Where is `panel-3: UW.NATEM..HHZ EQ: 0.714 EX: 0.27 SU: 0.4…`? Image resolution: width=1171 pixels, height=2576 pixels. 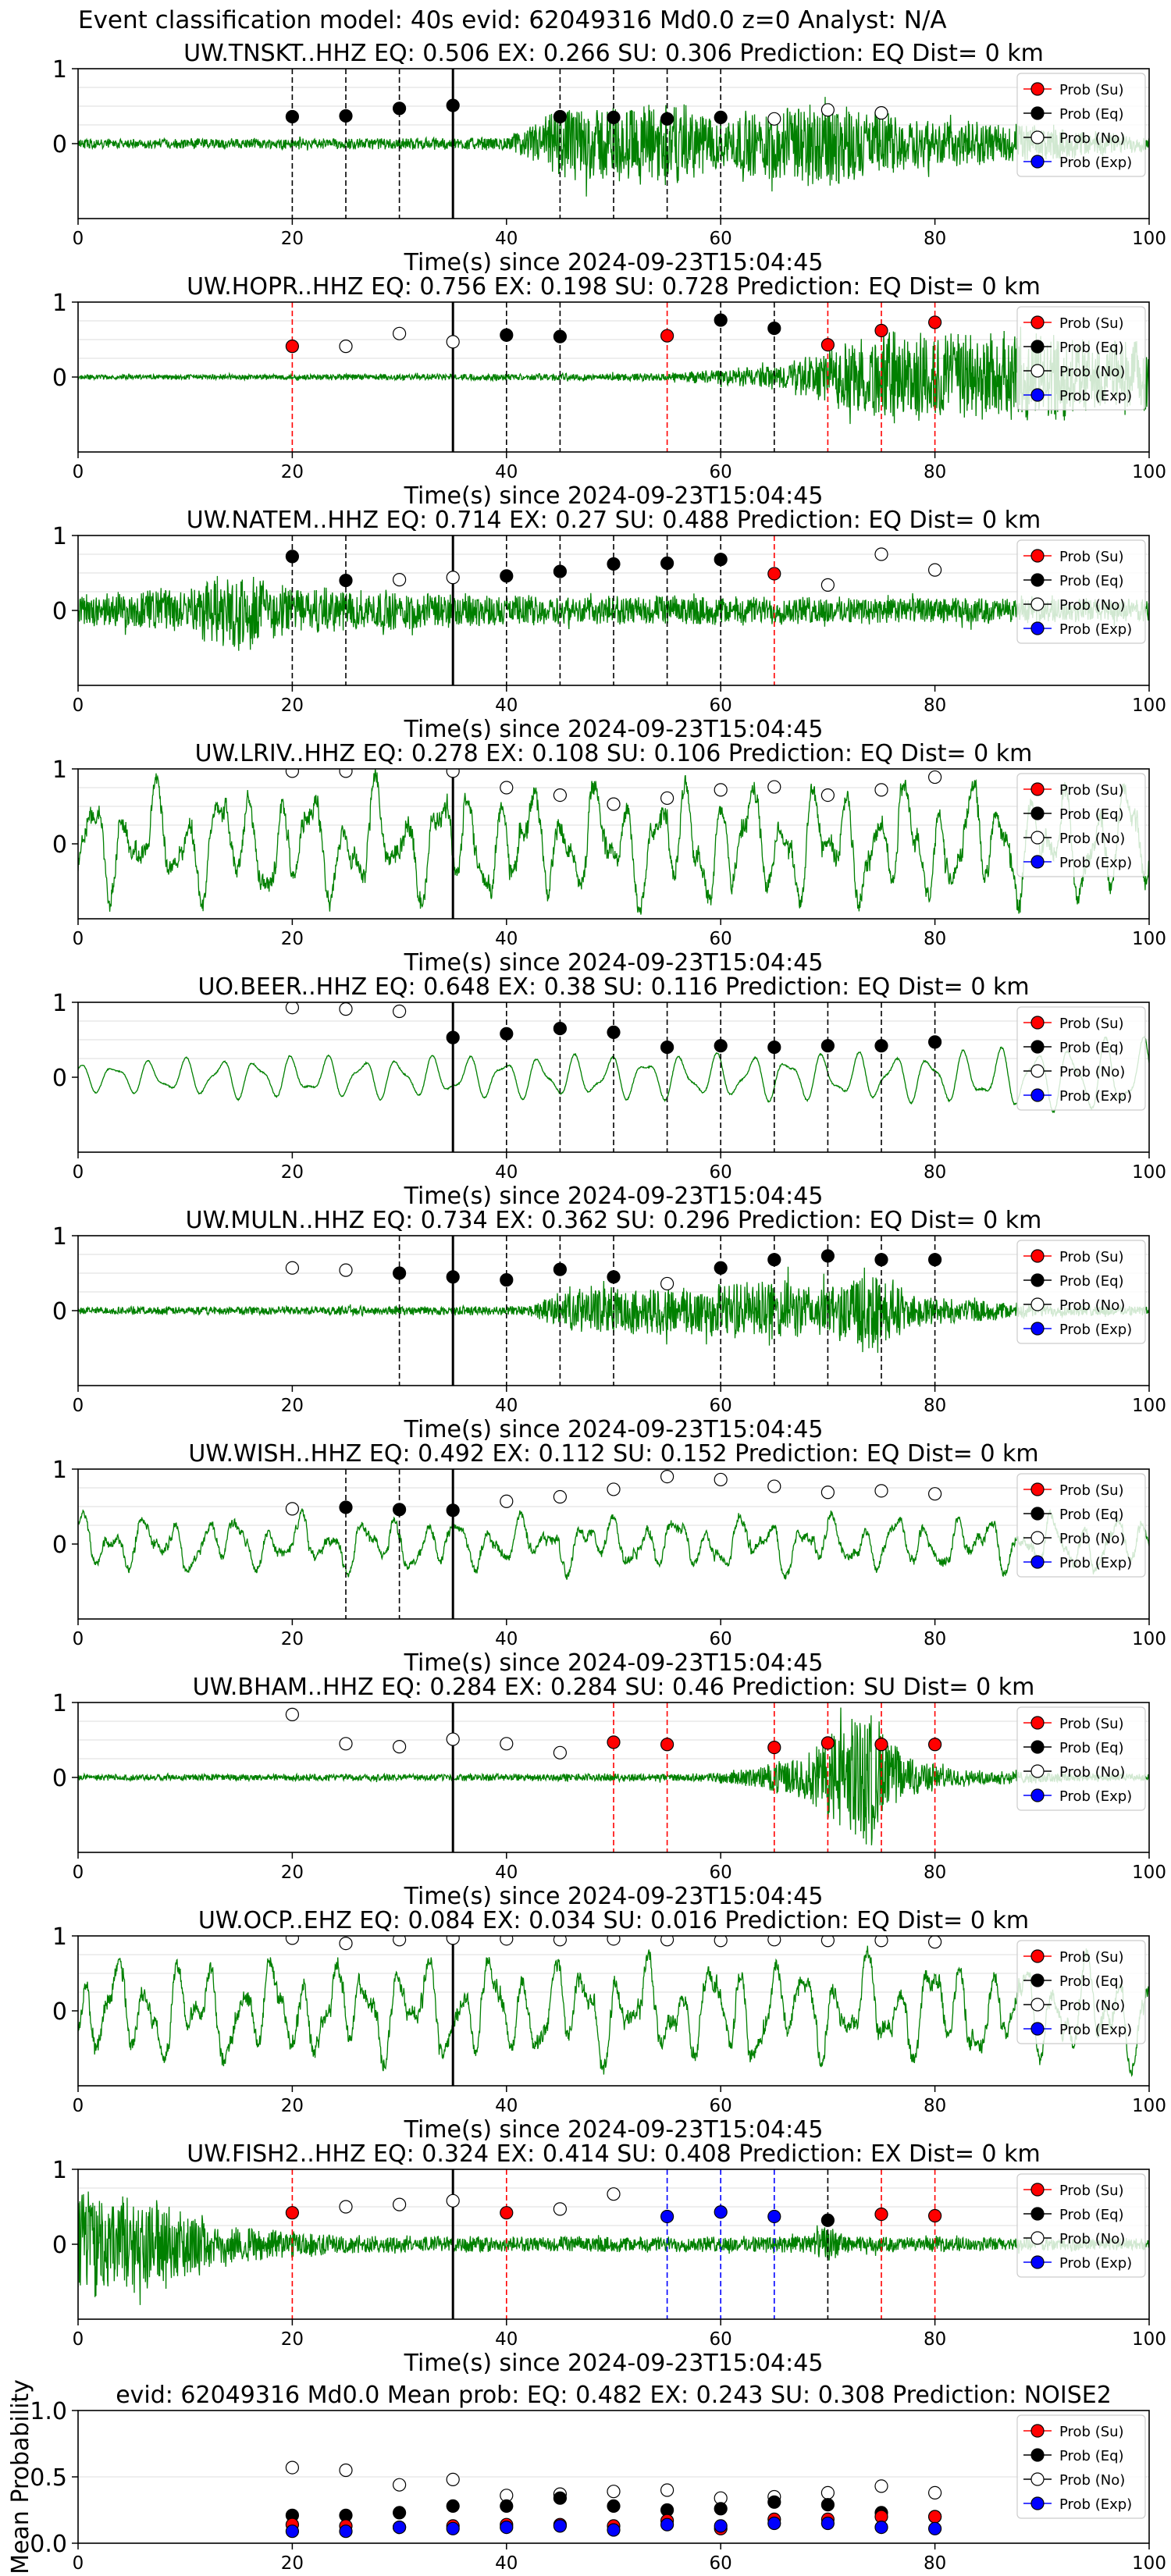 panel-3: UW.NATEM..HHZ EQ: 0.714 EX: 0.27 SU: 0.4… is located at coordinates (609, 625).